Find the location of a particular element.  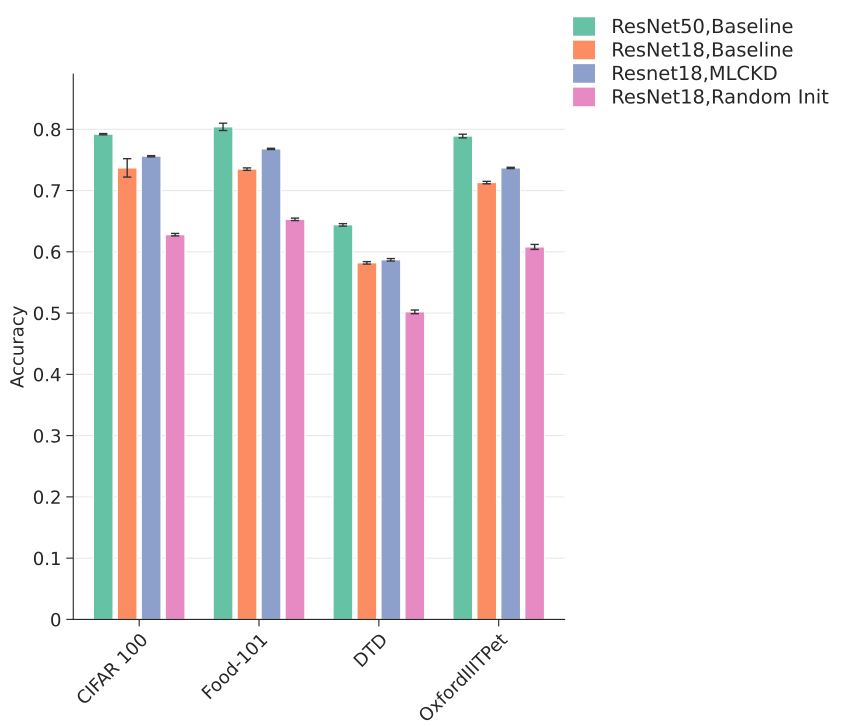

legend-label: ResNet18,Random Init is located at coordinates (720, 97).